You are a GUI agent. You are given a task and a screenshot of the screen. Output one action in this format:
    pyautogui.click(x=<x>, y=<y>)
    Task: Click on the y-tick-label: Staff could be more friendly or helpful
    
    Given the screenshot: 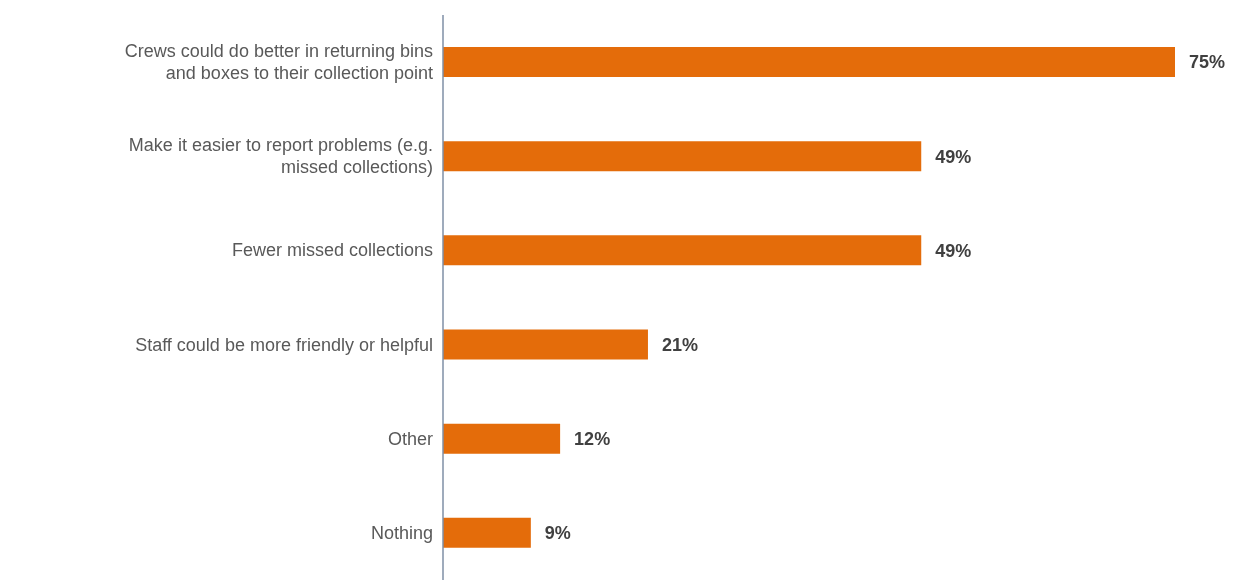 What is the action you would take?
    pyautogui.click(x=284, y=344)
    